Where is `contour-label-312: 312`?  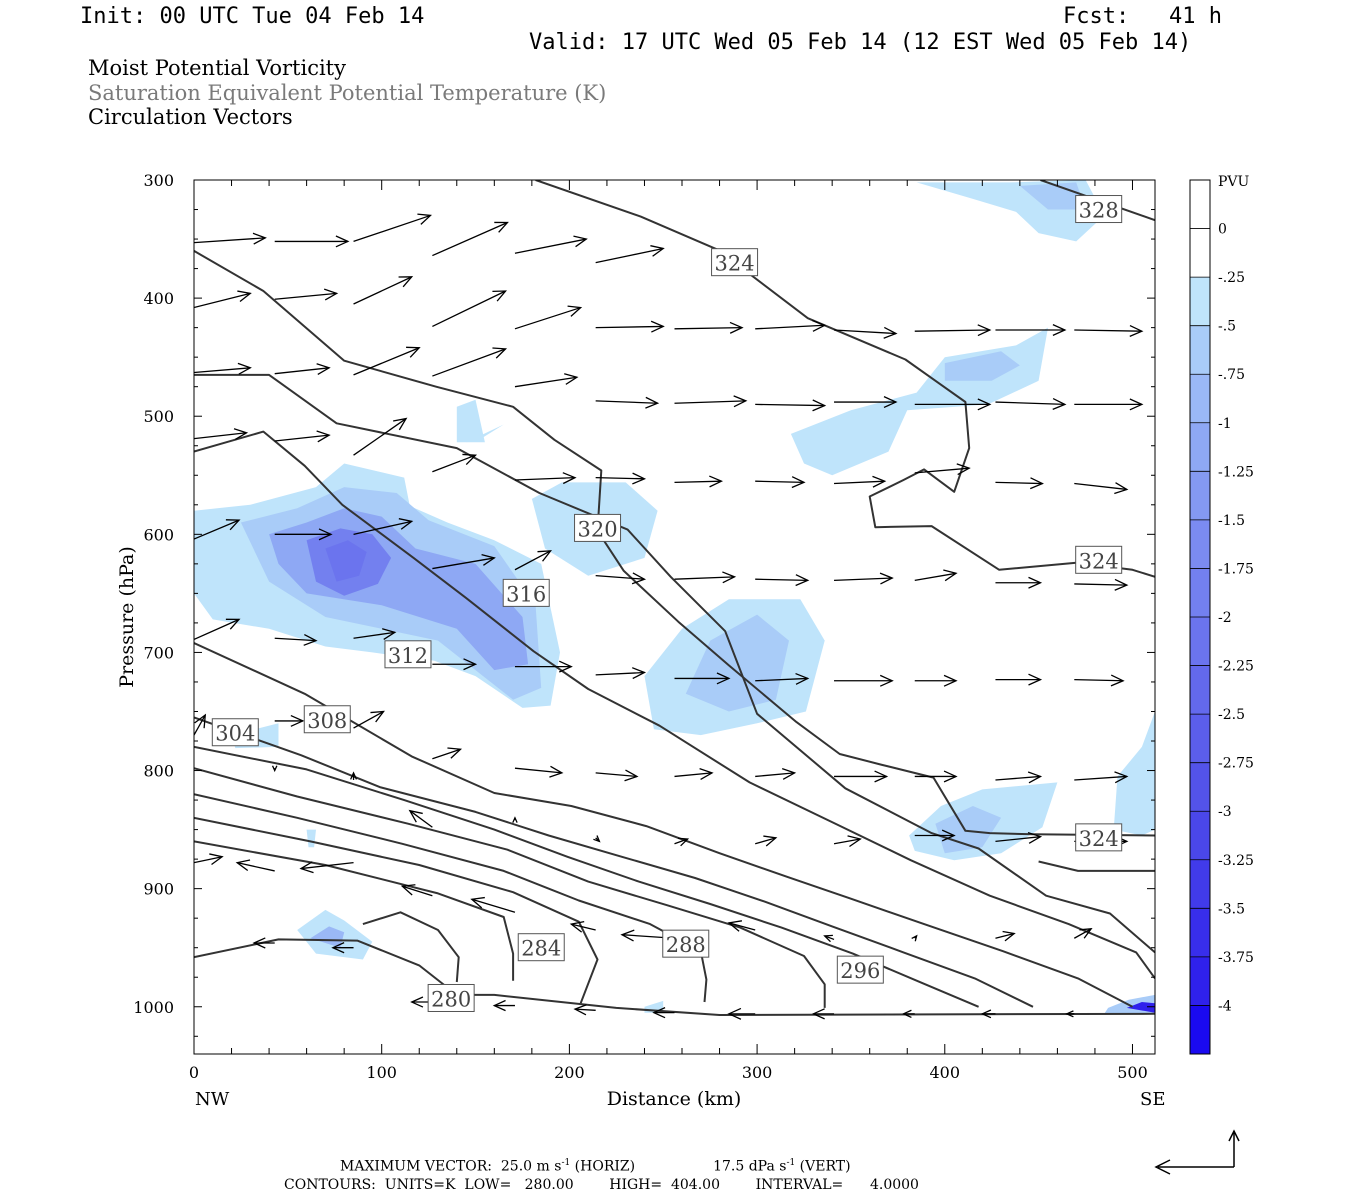
contour-label-312: 312 is located at coordinates (408, 654).